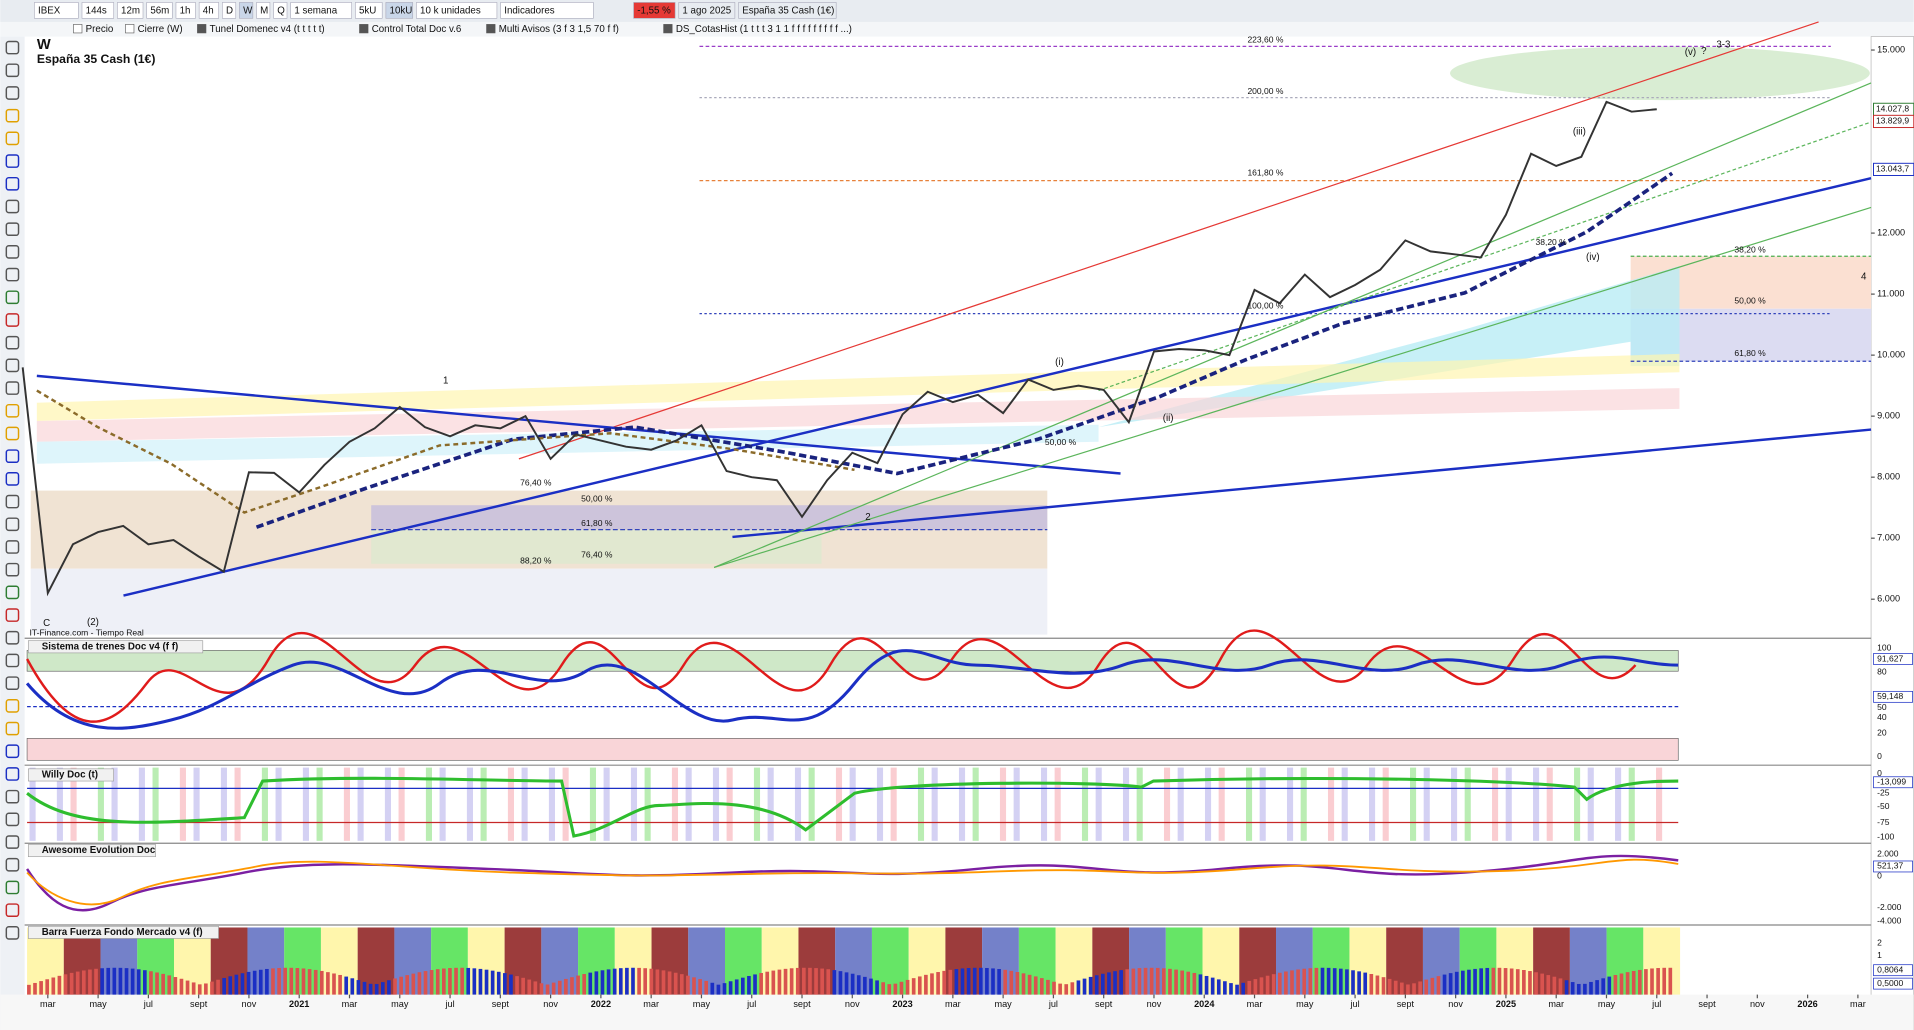  Describe the element at coordinates (1750, 353) in the screenshot. I see `fib-label: 61,80 %` at that location.